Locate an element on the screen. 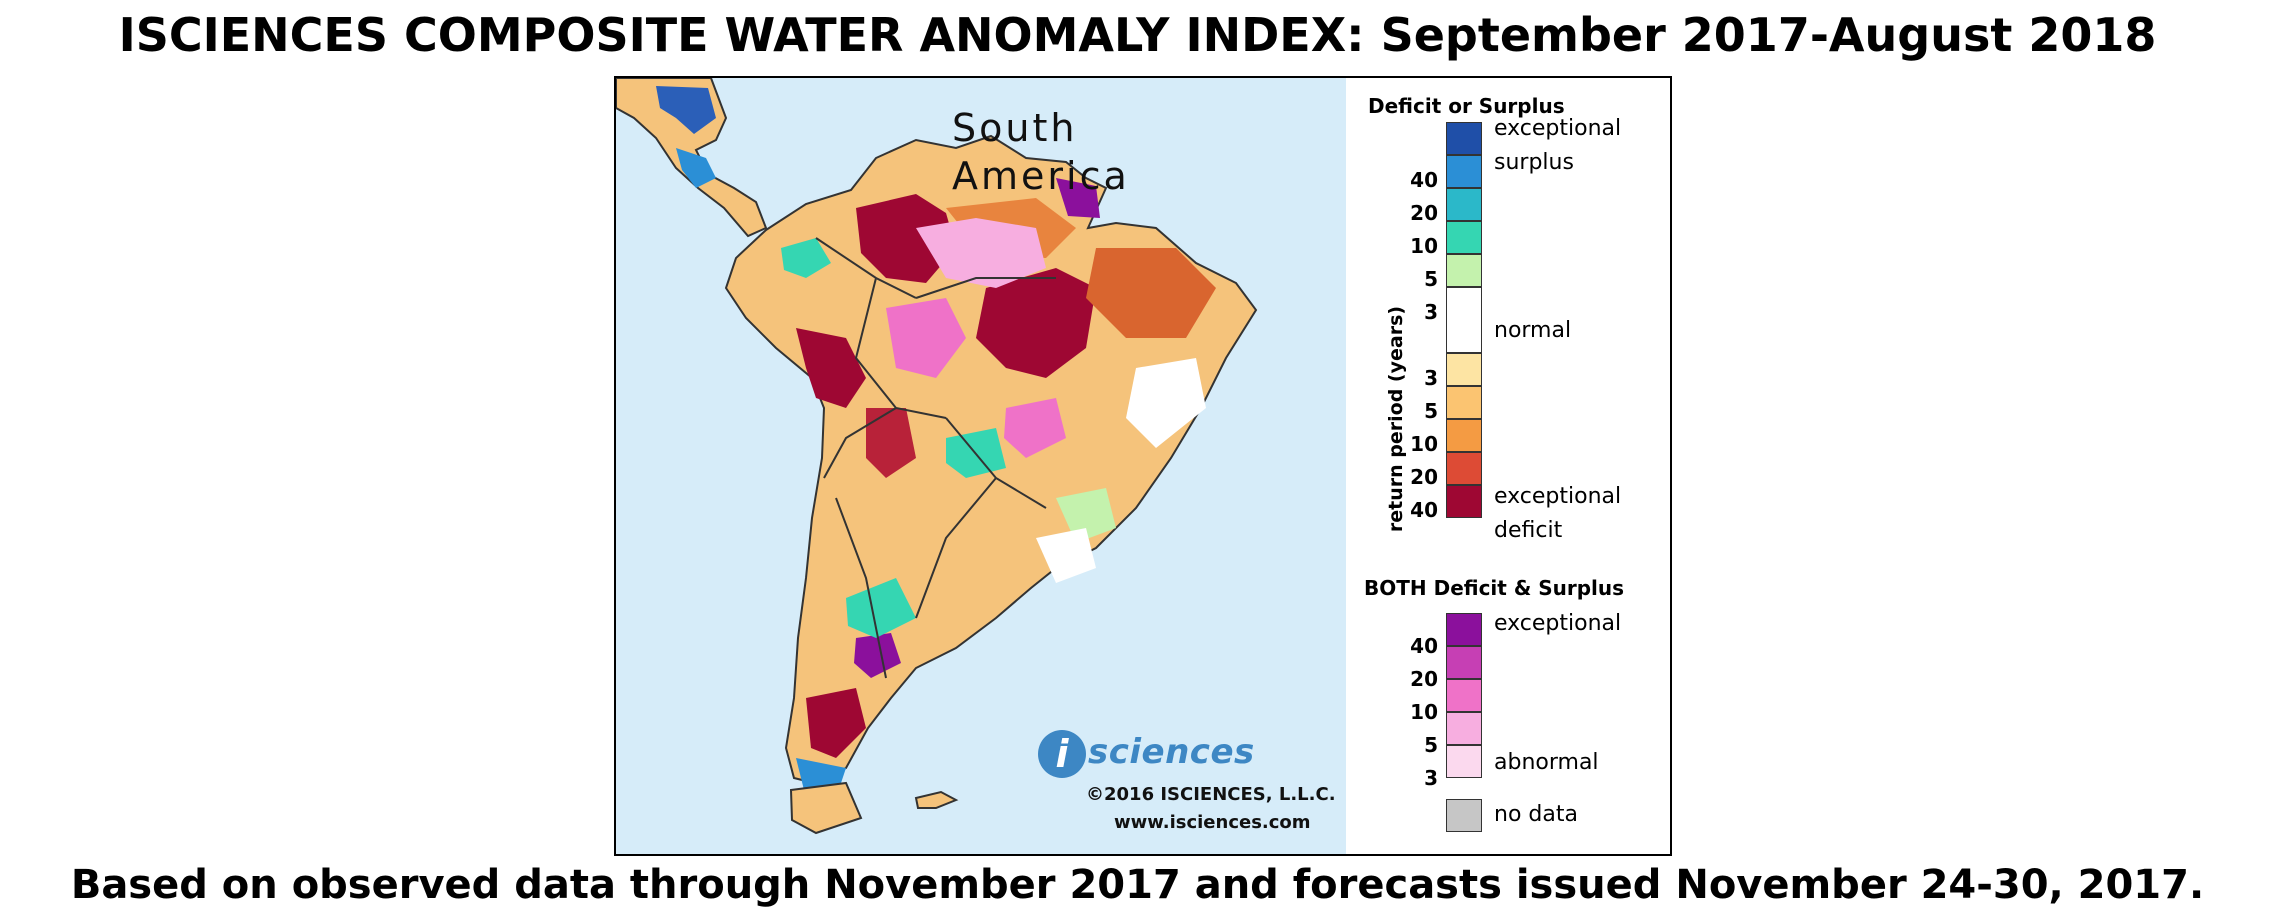 Image resolution: width=2275 pixels, height=919 pixels. isciences-logo: i sciences is located at coordinates (1158, 756).